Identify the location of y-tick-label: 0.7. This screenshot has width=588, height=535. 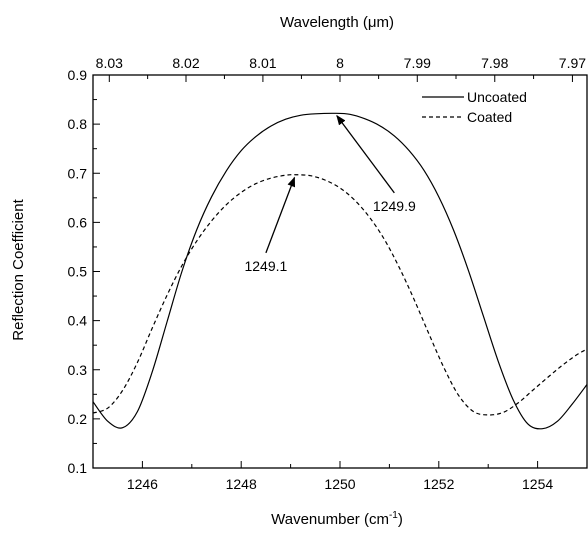
(78, 173).